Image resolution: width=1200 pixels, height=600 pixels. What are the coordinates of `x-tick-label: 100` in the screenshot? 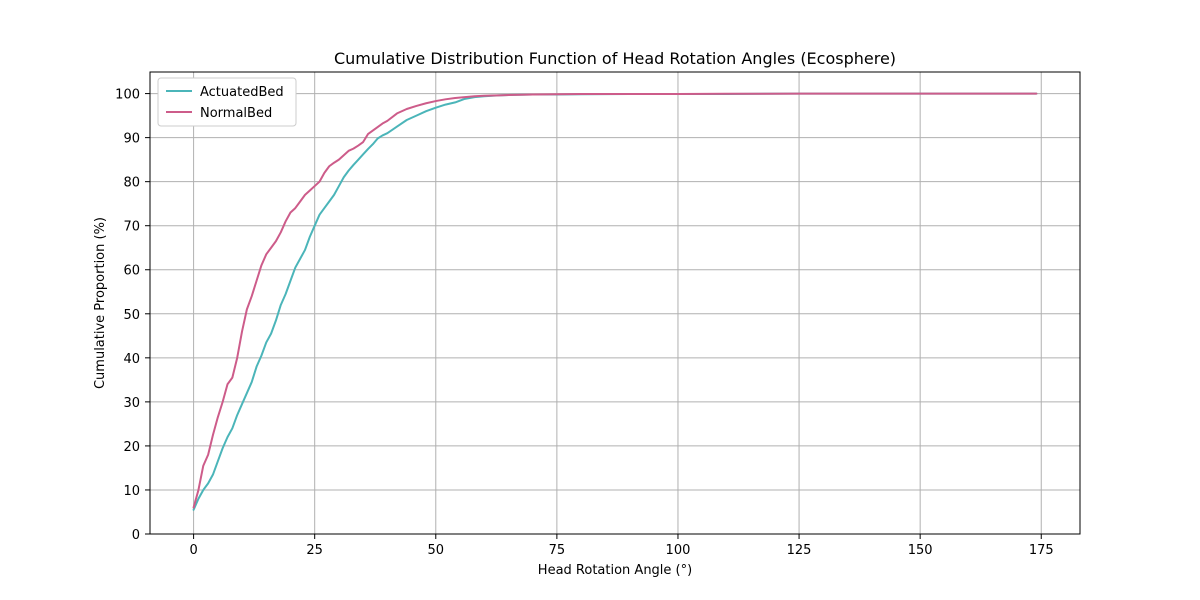 It's located at (678, 550).